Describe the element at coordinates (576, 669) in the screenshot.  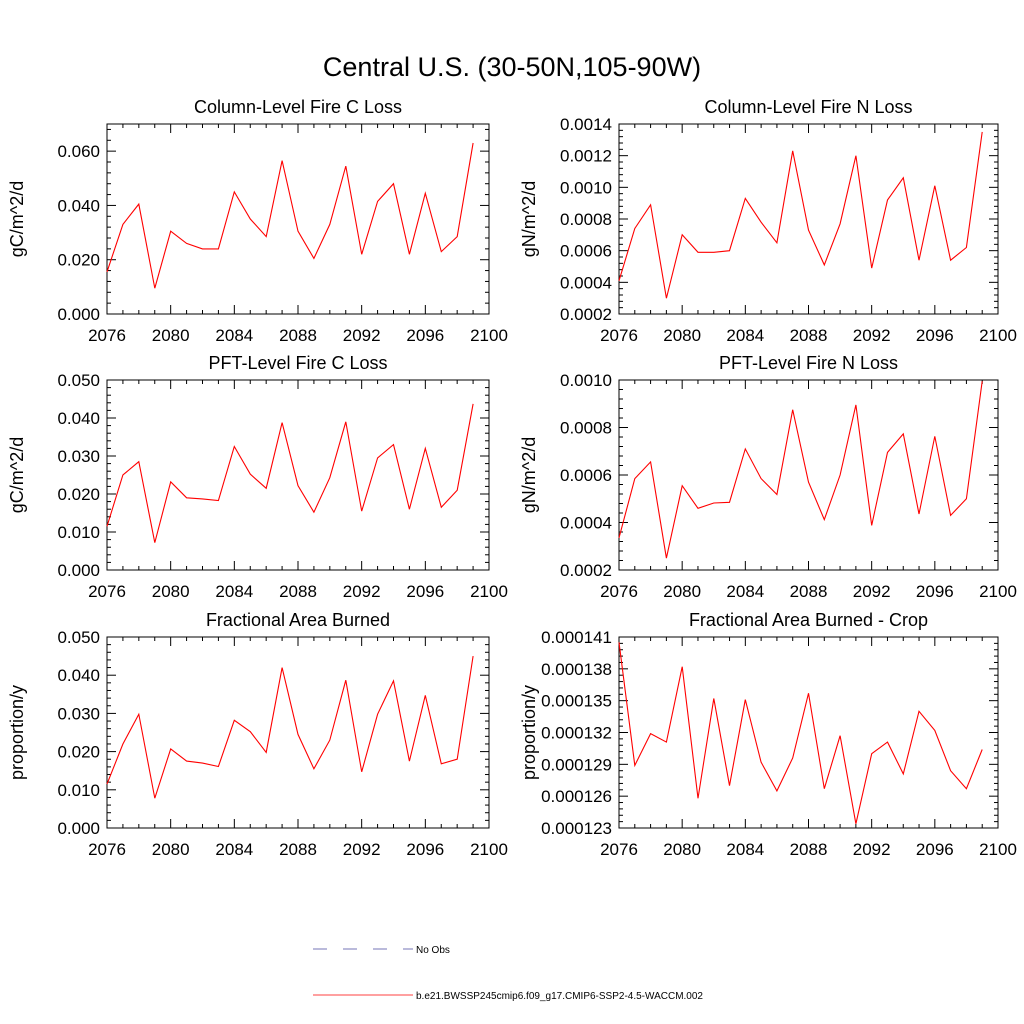
I see `y-tick-label: 0.000138` at that location.